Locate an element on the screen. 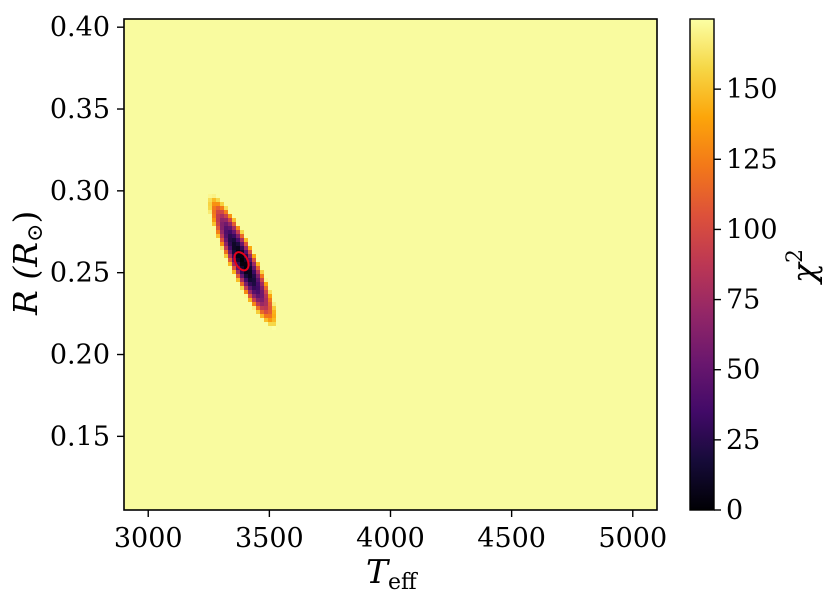 The image size is (830, 605). y-tick-label: 0.40 is located at coordinates (80, 27).